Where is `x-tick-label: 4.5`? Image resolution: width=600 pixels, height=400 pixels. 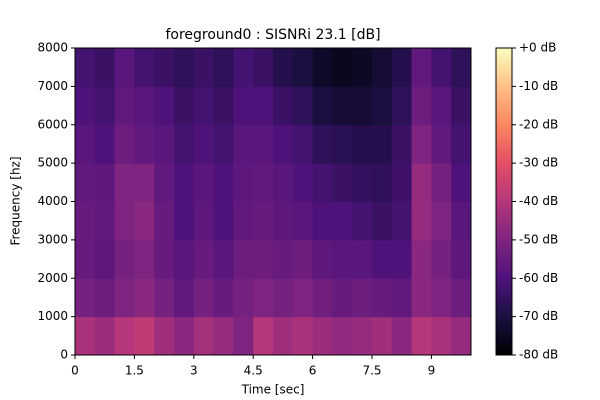 x-tick-label: 4.5 is located at coordinates (253, 371).